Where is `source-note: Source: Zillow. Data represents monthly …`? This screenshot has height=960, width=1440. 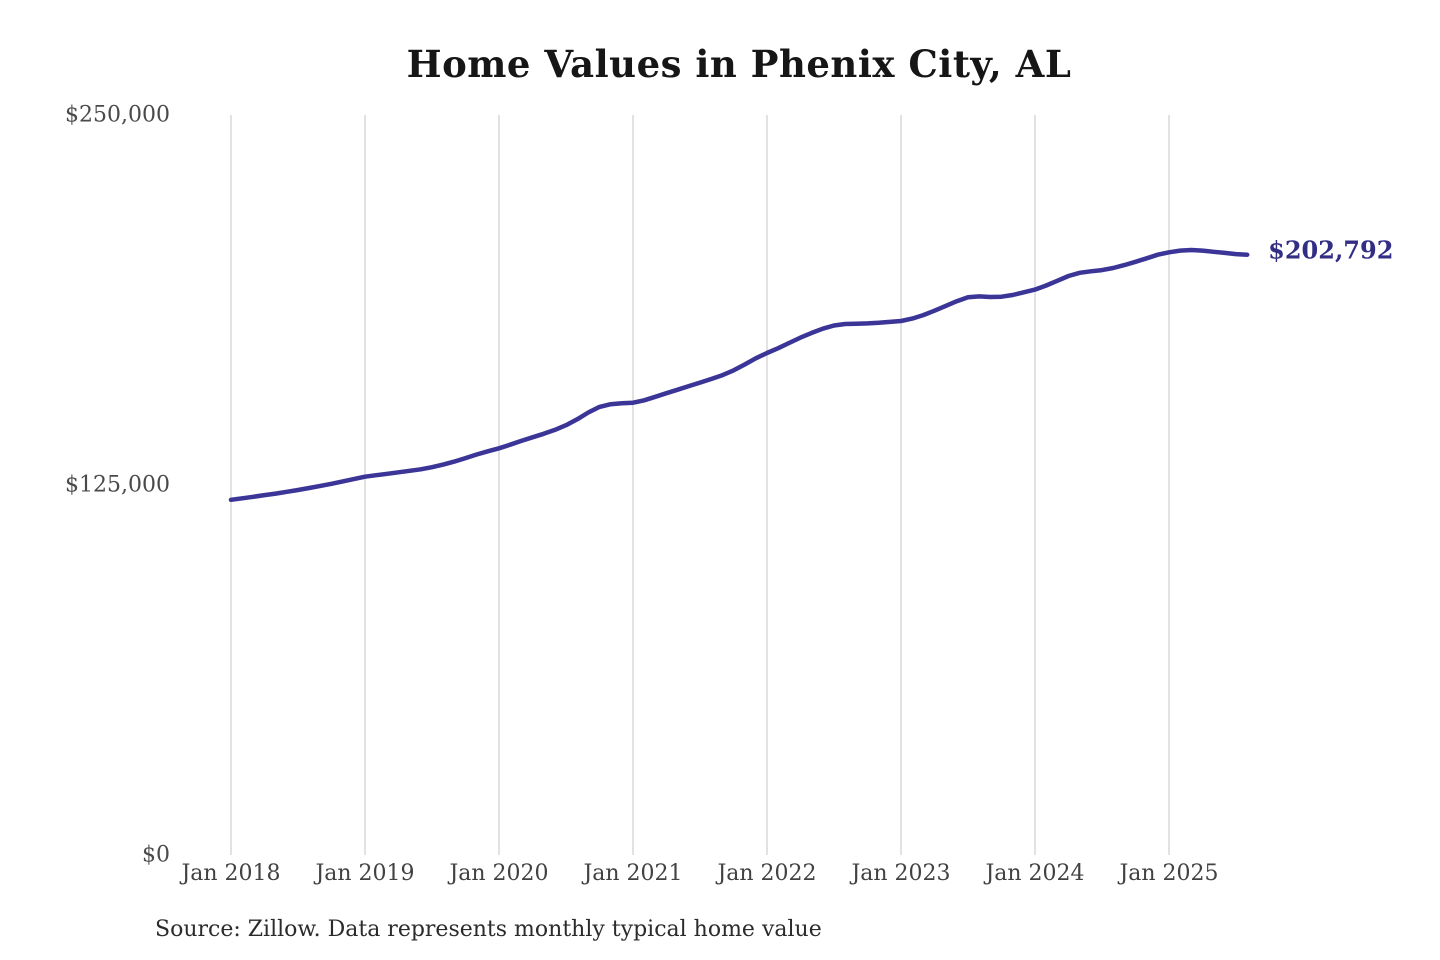 source-note: Source: Zillow. Data represents monthly … is located at coordinates (488, 929).